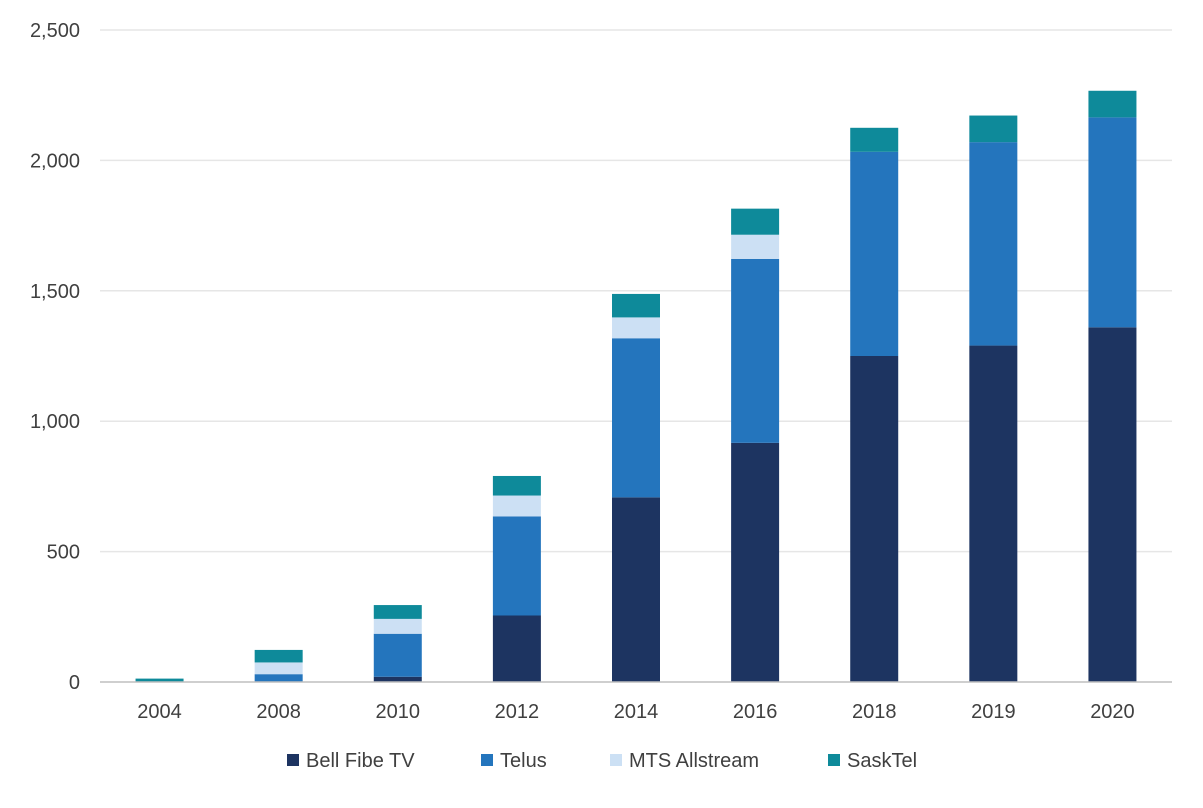 The image size is (1203, 808). Describe the element at coordinates (874, 139) in the screenshot. I see `bar-sasktel-2018` at that location.